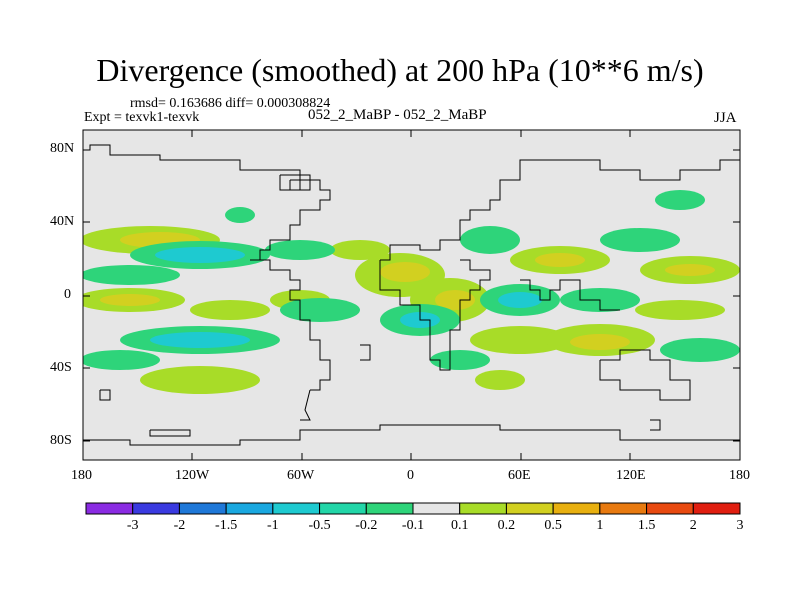 This screenshot has width=800, height=600. Describe the element at coordinates (61, 440) in the screenshot. I see `lat-tick-label: 80S` at that location.